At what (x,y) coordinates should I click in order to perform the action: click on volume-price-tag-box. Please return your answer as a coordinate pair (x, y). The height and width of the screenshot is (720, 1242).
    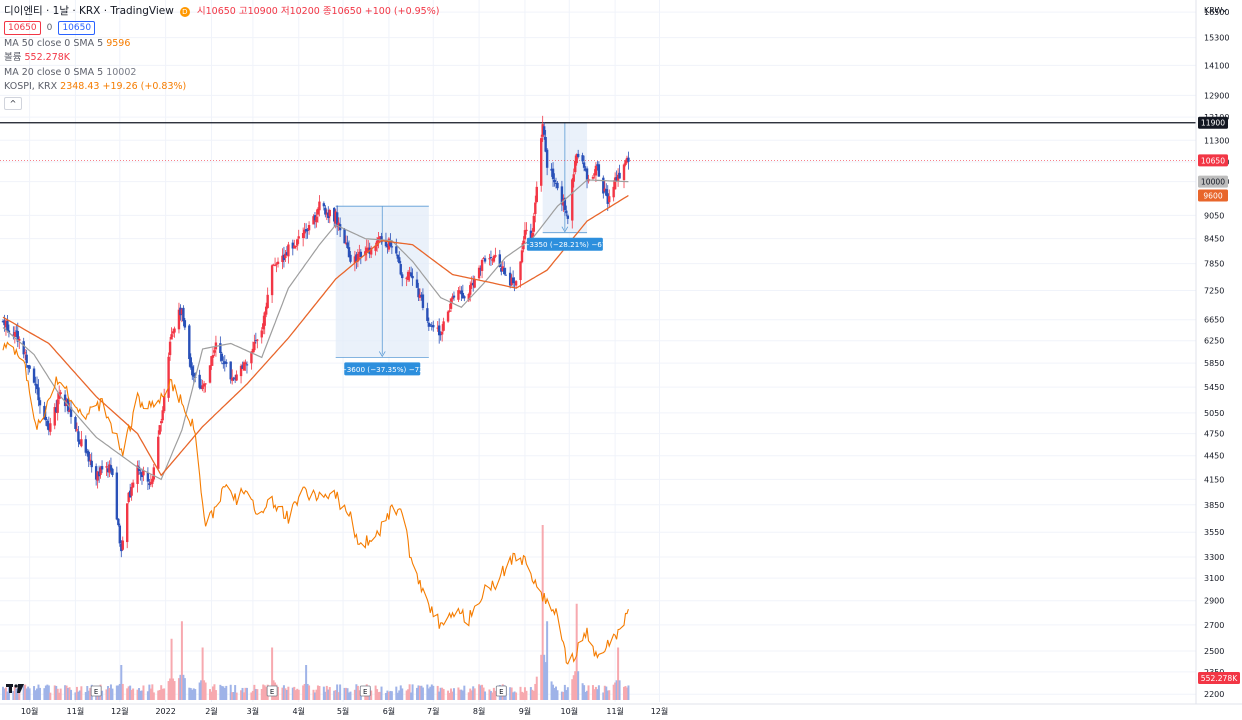
    Looking at the image, I should click on (1219, 678).